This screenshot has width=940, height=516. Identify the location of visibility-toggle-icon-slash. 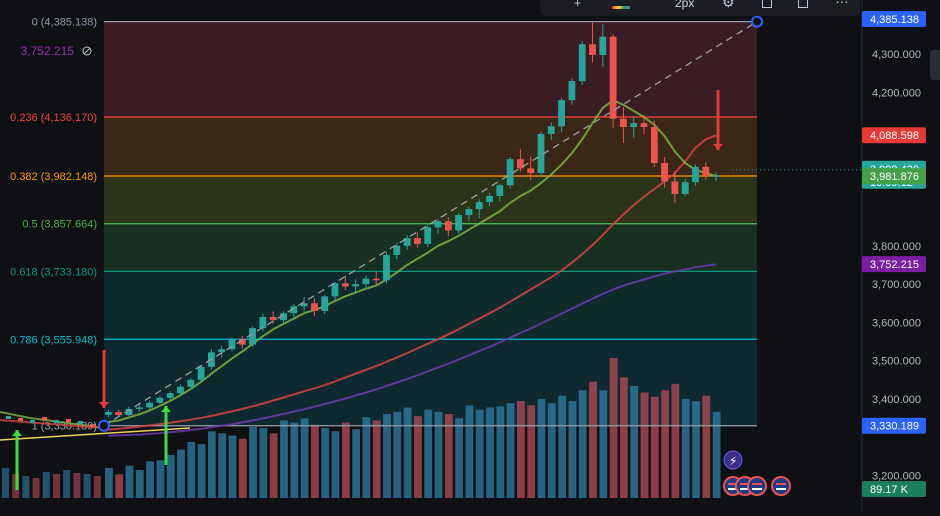
(87, 51).